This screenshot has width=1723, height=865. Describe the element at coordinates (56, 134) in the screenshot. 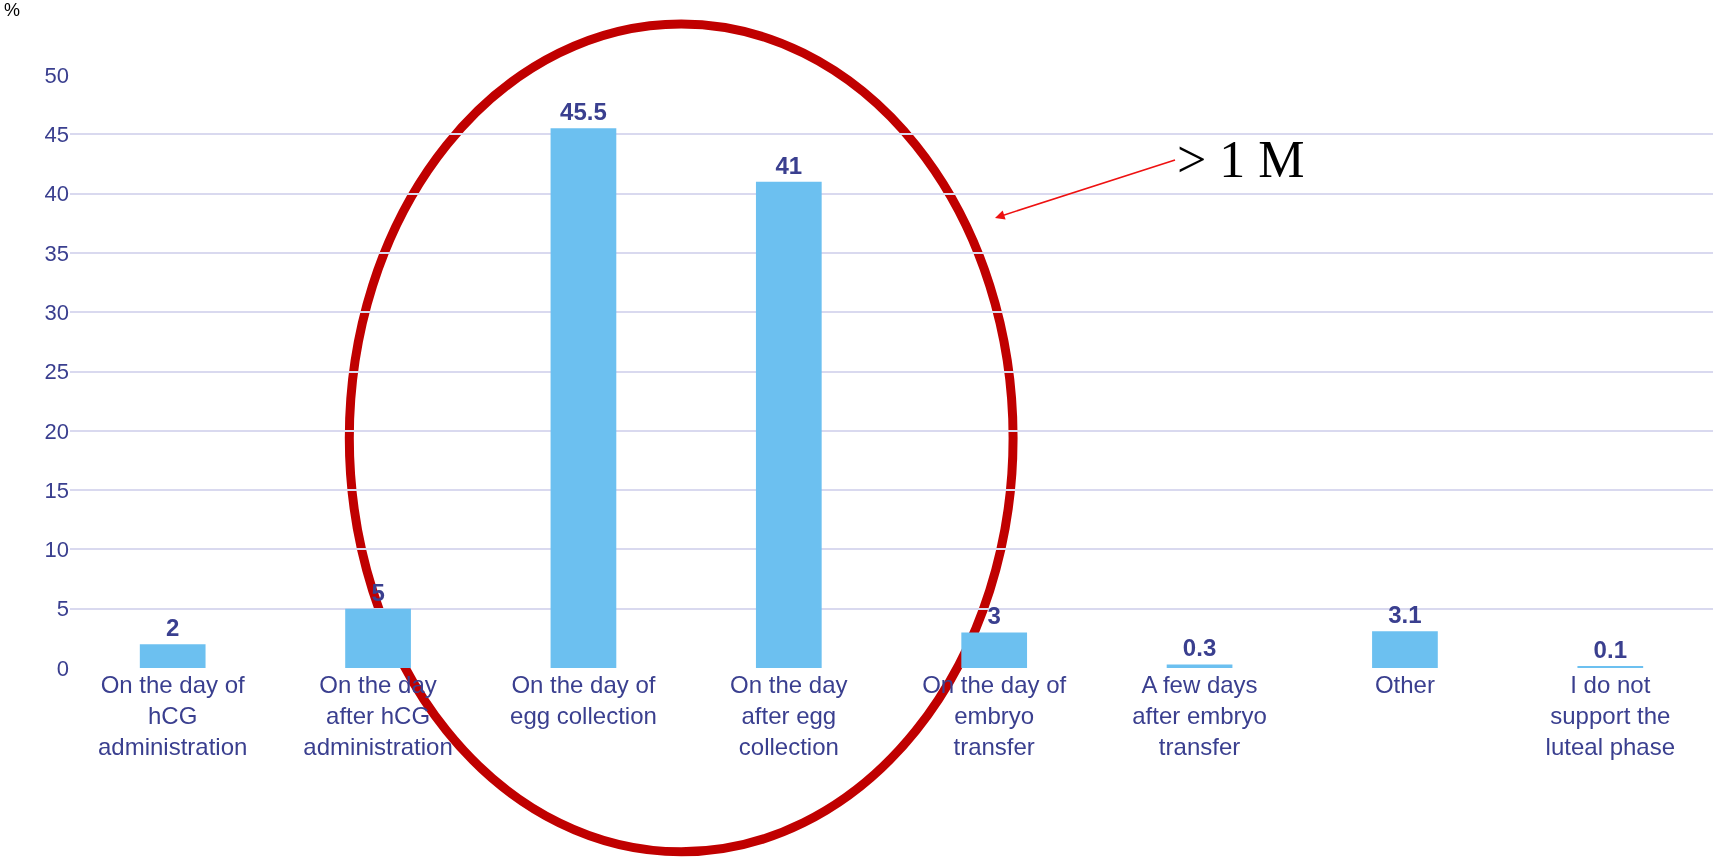

I see `y-tick-label: 45` at that location.